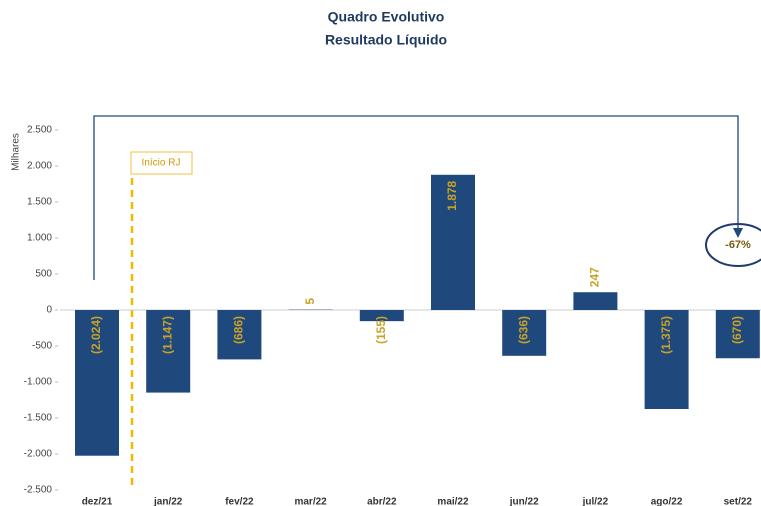  I want to click on x-tick-label: abr/22, so click(382, 501).